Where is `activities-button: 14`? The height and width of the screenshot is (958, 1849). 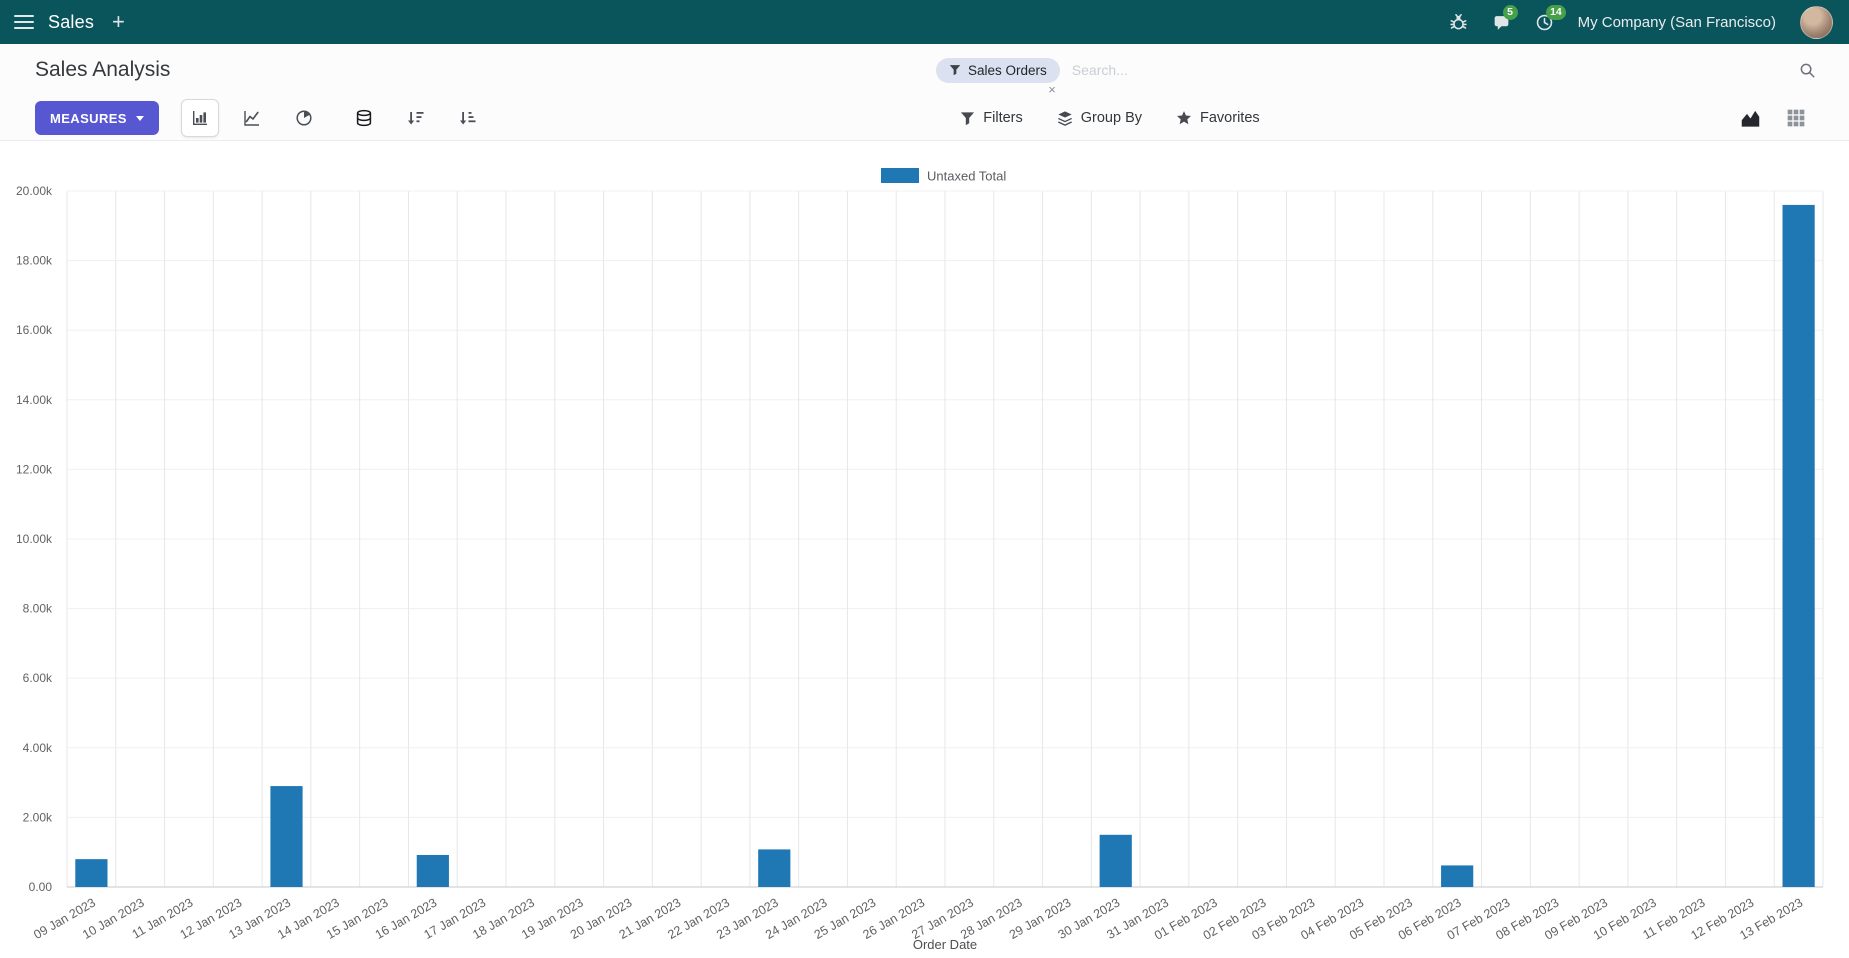
activities-button: 14 is located at coordinates (1551, 18).